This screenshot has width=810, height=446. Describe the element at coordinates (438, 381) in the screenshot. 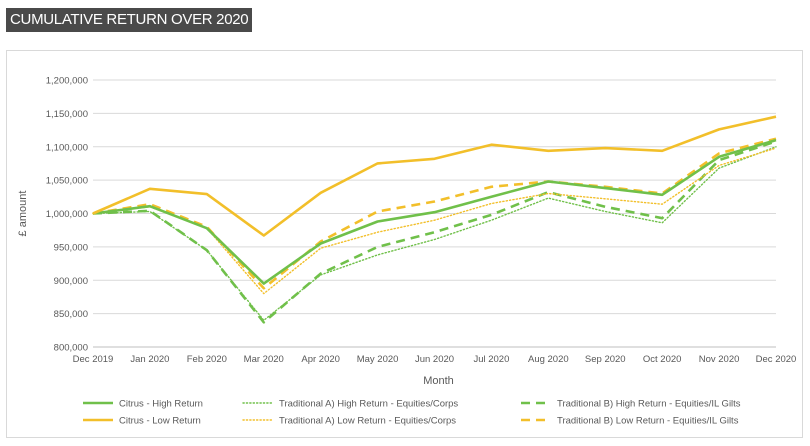

I see `x-axis-label: Month` at that location.